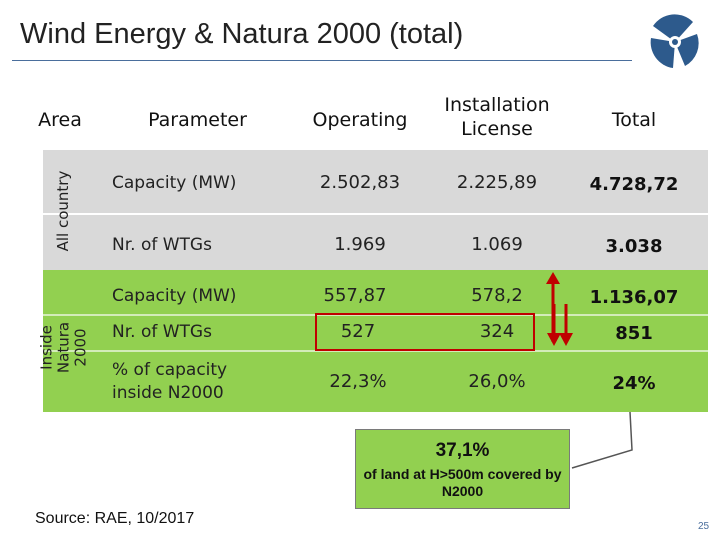  I want to click on row-operating: 557,87, so click(355, 295).